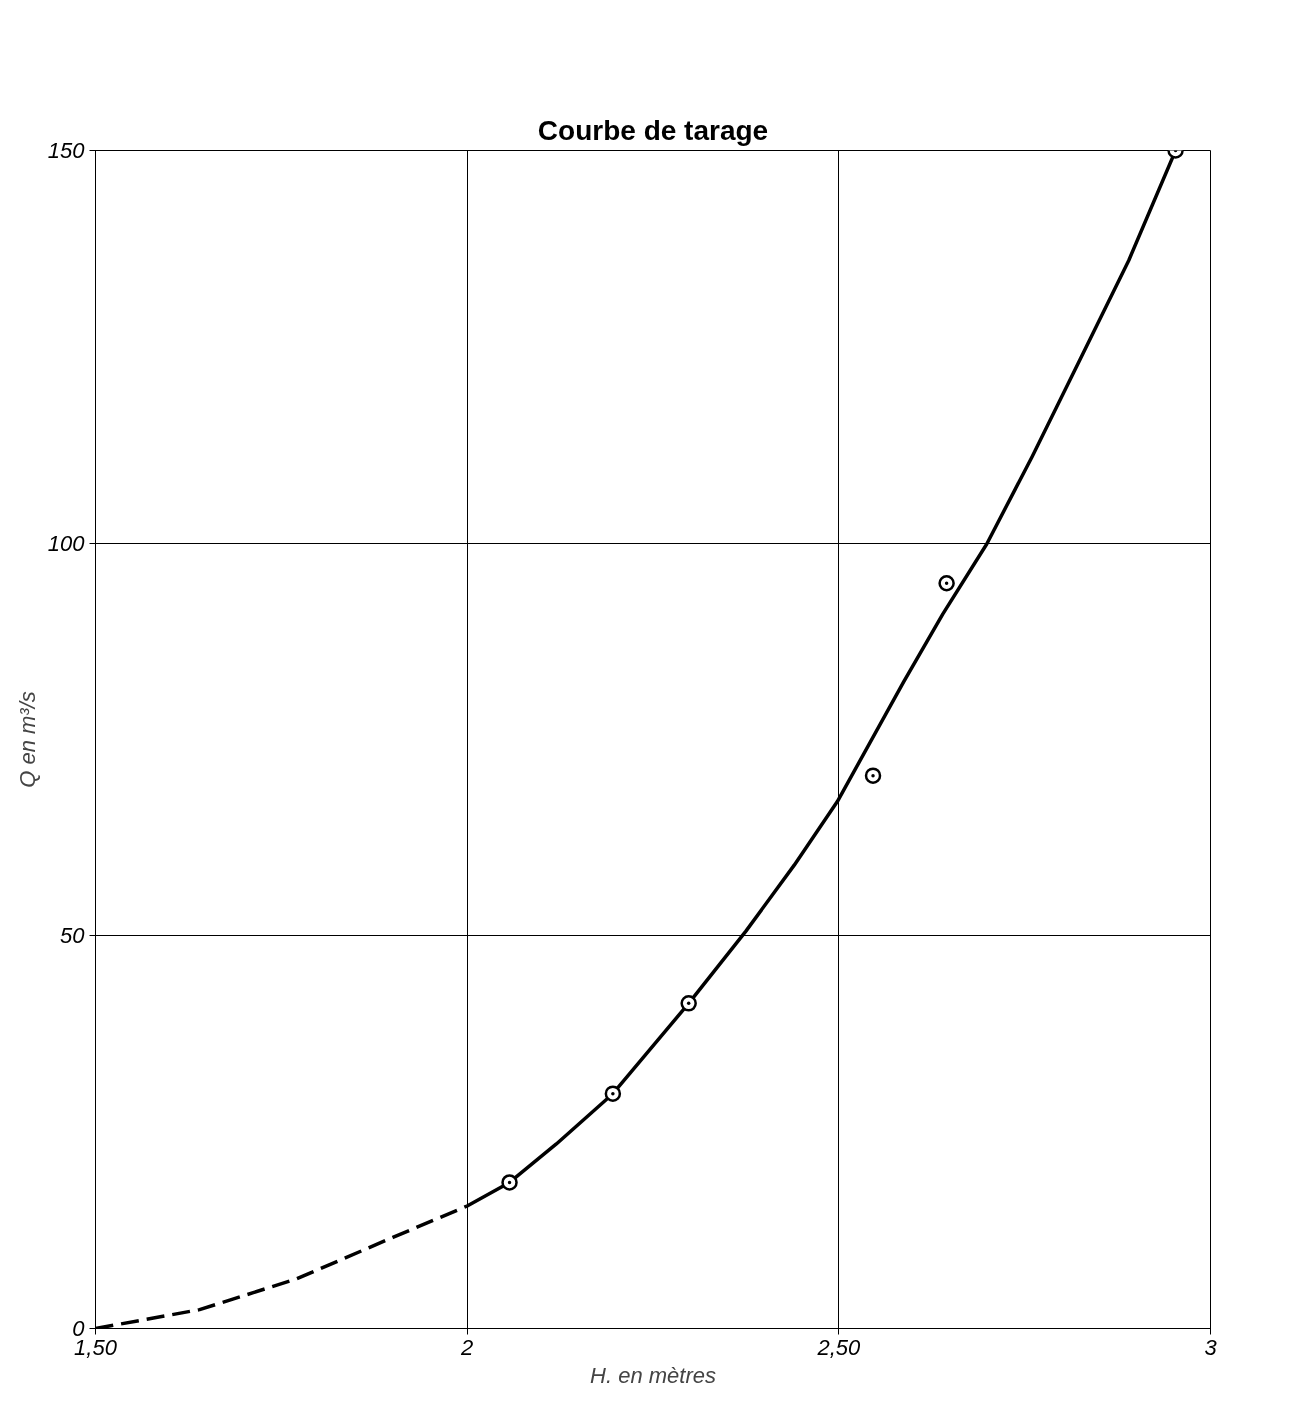 The height and width of the screenshot is (1427, 1289). I want to click on chart-title: Courbe de tarage, so click(653, 130).